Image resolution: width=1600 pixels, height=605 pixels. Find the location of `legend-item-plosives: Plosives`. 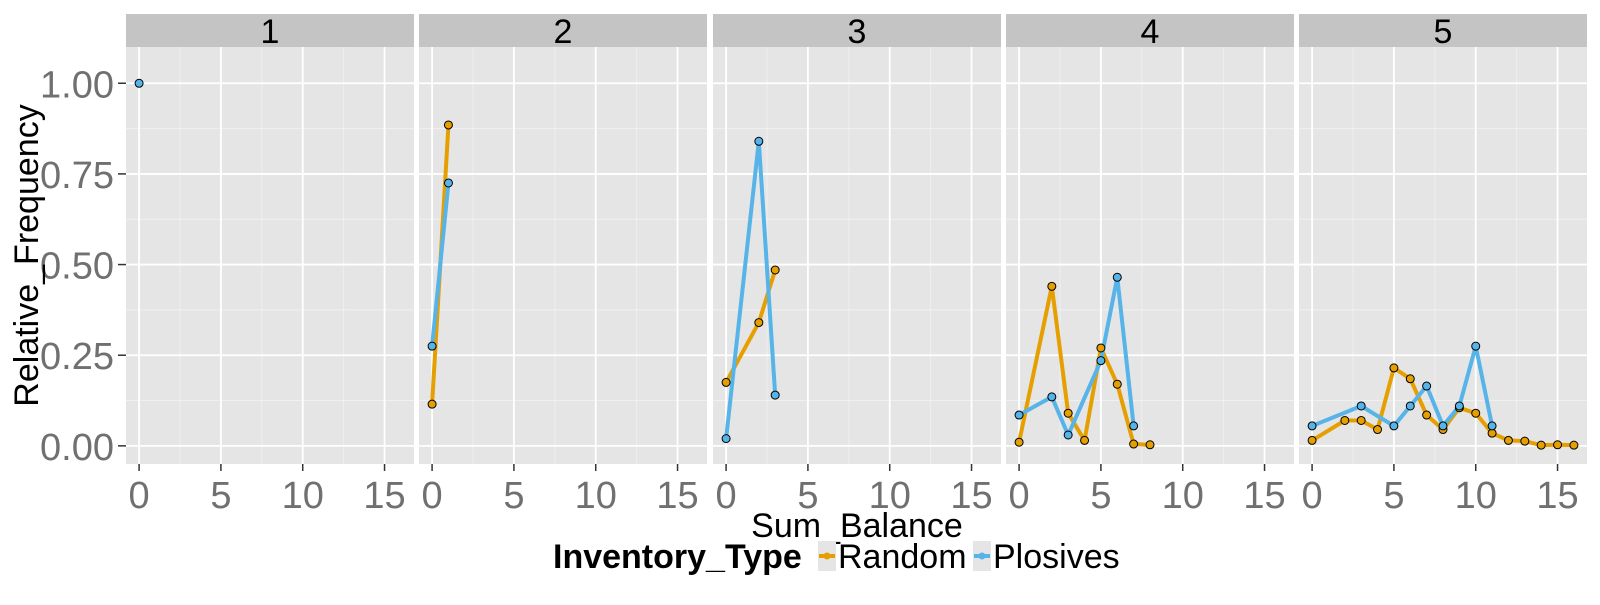

legend-item-plosives: Plosives is located at coordinates (1046, 557).